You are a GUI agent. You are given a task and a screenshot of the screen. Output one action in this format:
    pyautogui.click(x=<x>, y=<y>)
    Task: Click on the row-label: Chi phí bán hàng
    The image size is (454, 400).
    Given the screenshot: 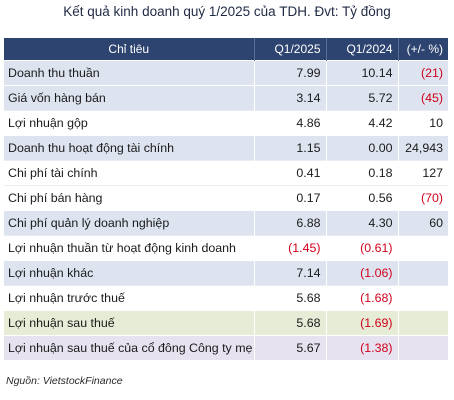 What is the action you would take?
    pyautogui.click(x=129, y=198)
    